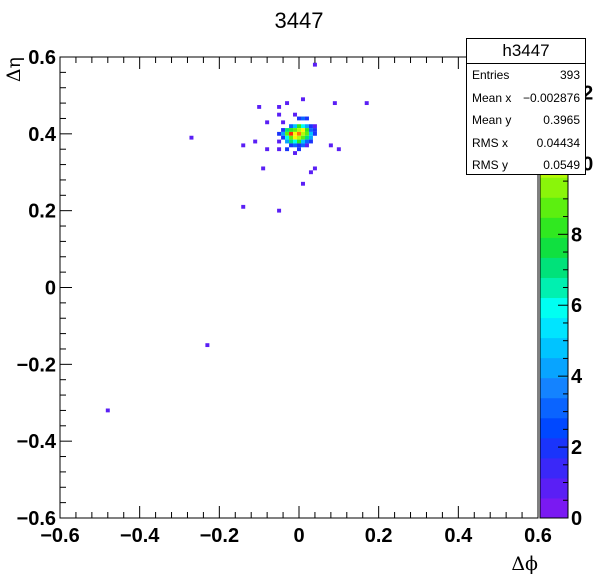 This screenshot has height=576, width=598. What do you see at coordinates (140, 536) in the screenshot?
I see `x-tick-label: −0.4` at bounding box center [140, 536].